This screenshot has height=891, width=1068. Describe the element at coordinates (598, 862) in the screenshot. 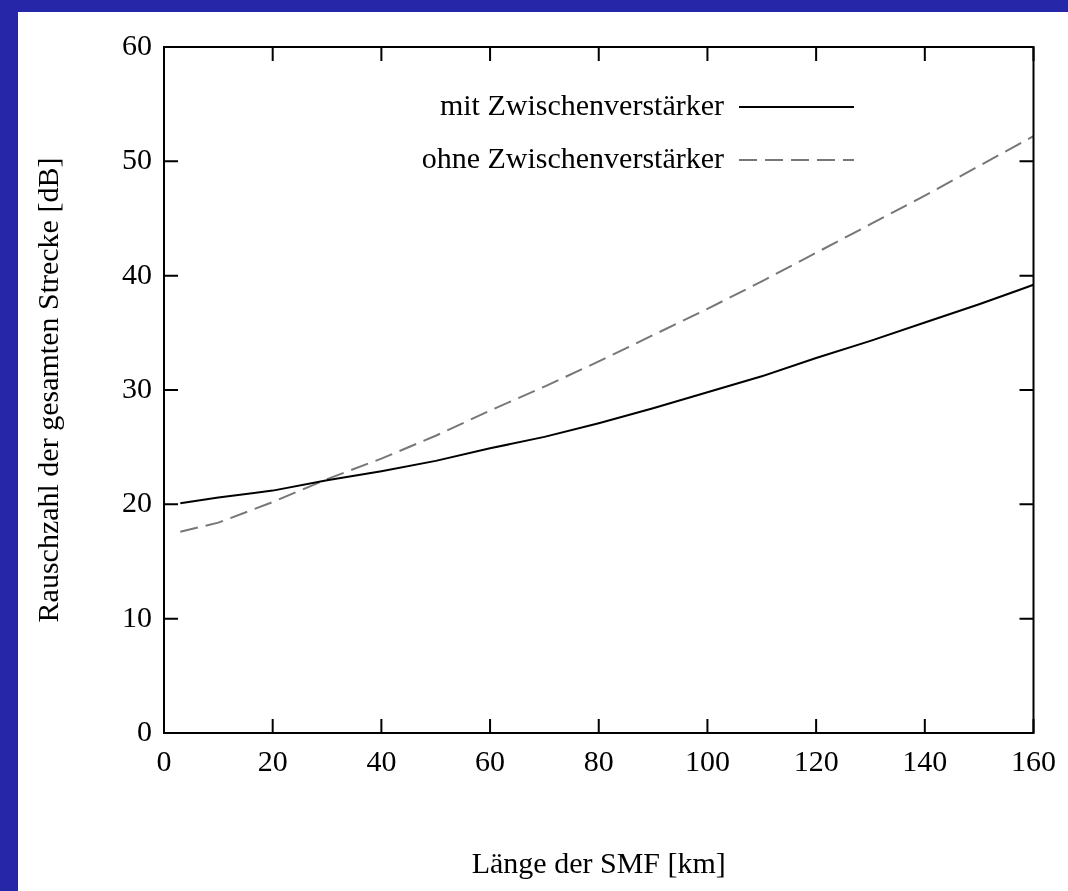

I see `x-axis-title: Länge der SMF [km]` at that location.